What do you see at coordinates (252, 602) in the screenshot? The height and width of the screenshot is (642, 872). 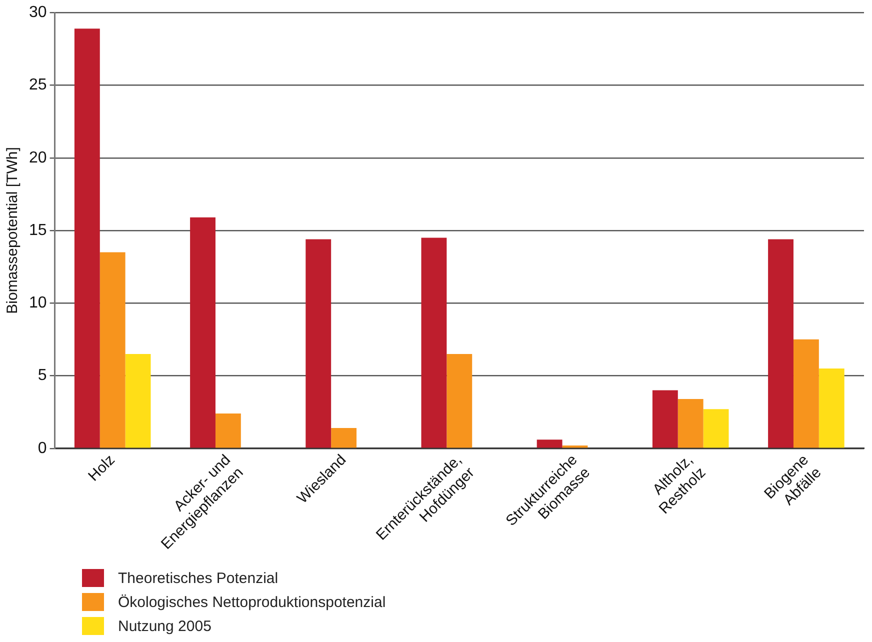 I see `legend-label: Ökologisches Nettoproduktionspotenzial` at bounding box center [252, 602].